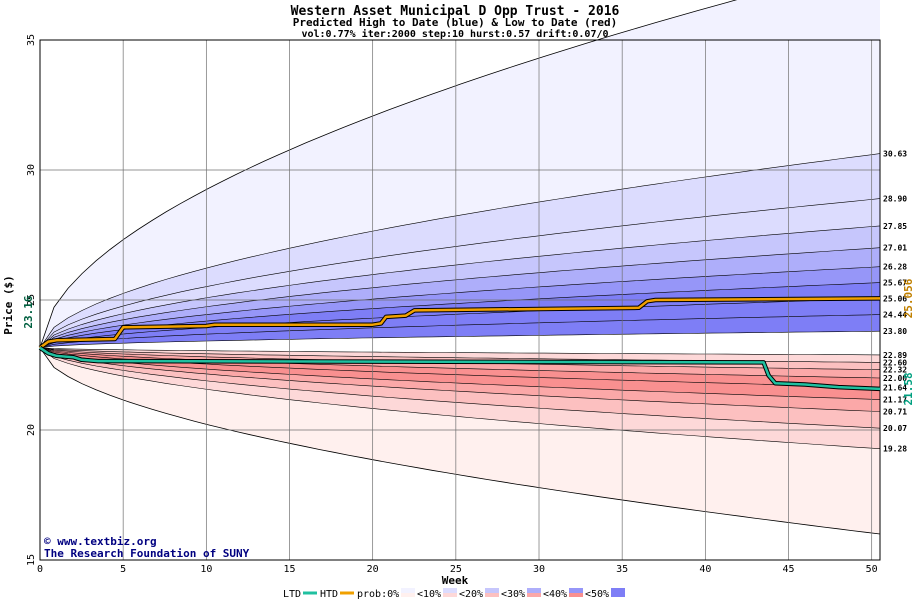 This screenshot has width=920, height=600. What do you see at coordinates (895, 428) in the screenshot?
I see `percentile-label: 20.07` at bounding box center [895, 428].